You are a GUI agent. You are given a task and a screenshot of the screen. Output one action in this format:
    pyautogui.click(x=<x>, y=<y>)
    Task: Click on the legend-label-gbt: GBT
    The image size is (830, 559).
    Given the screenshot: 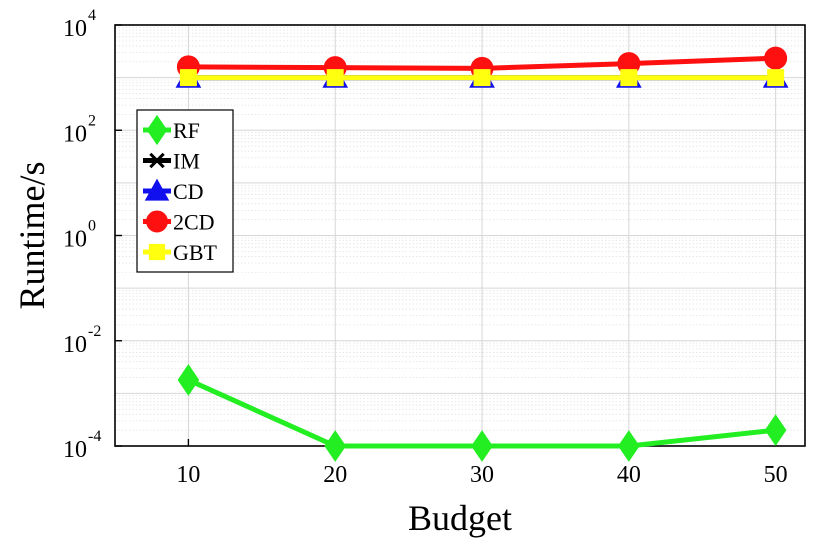 What is the action you would take?
    pyautogui.click(x=195, y=252)
    